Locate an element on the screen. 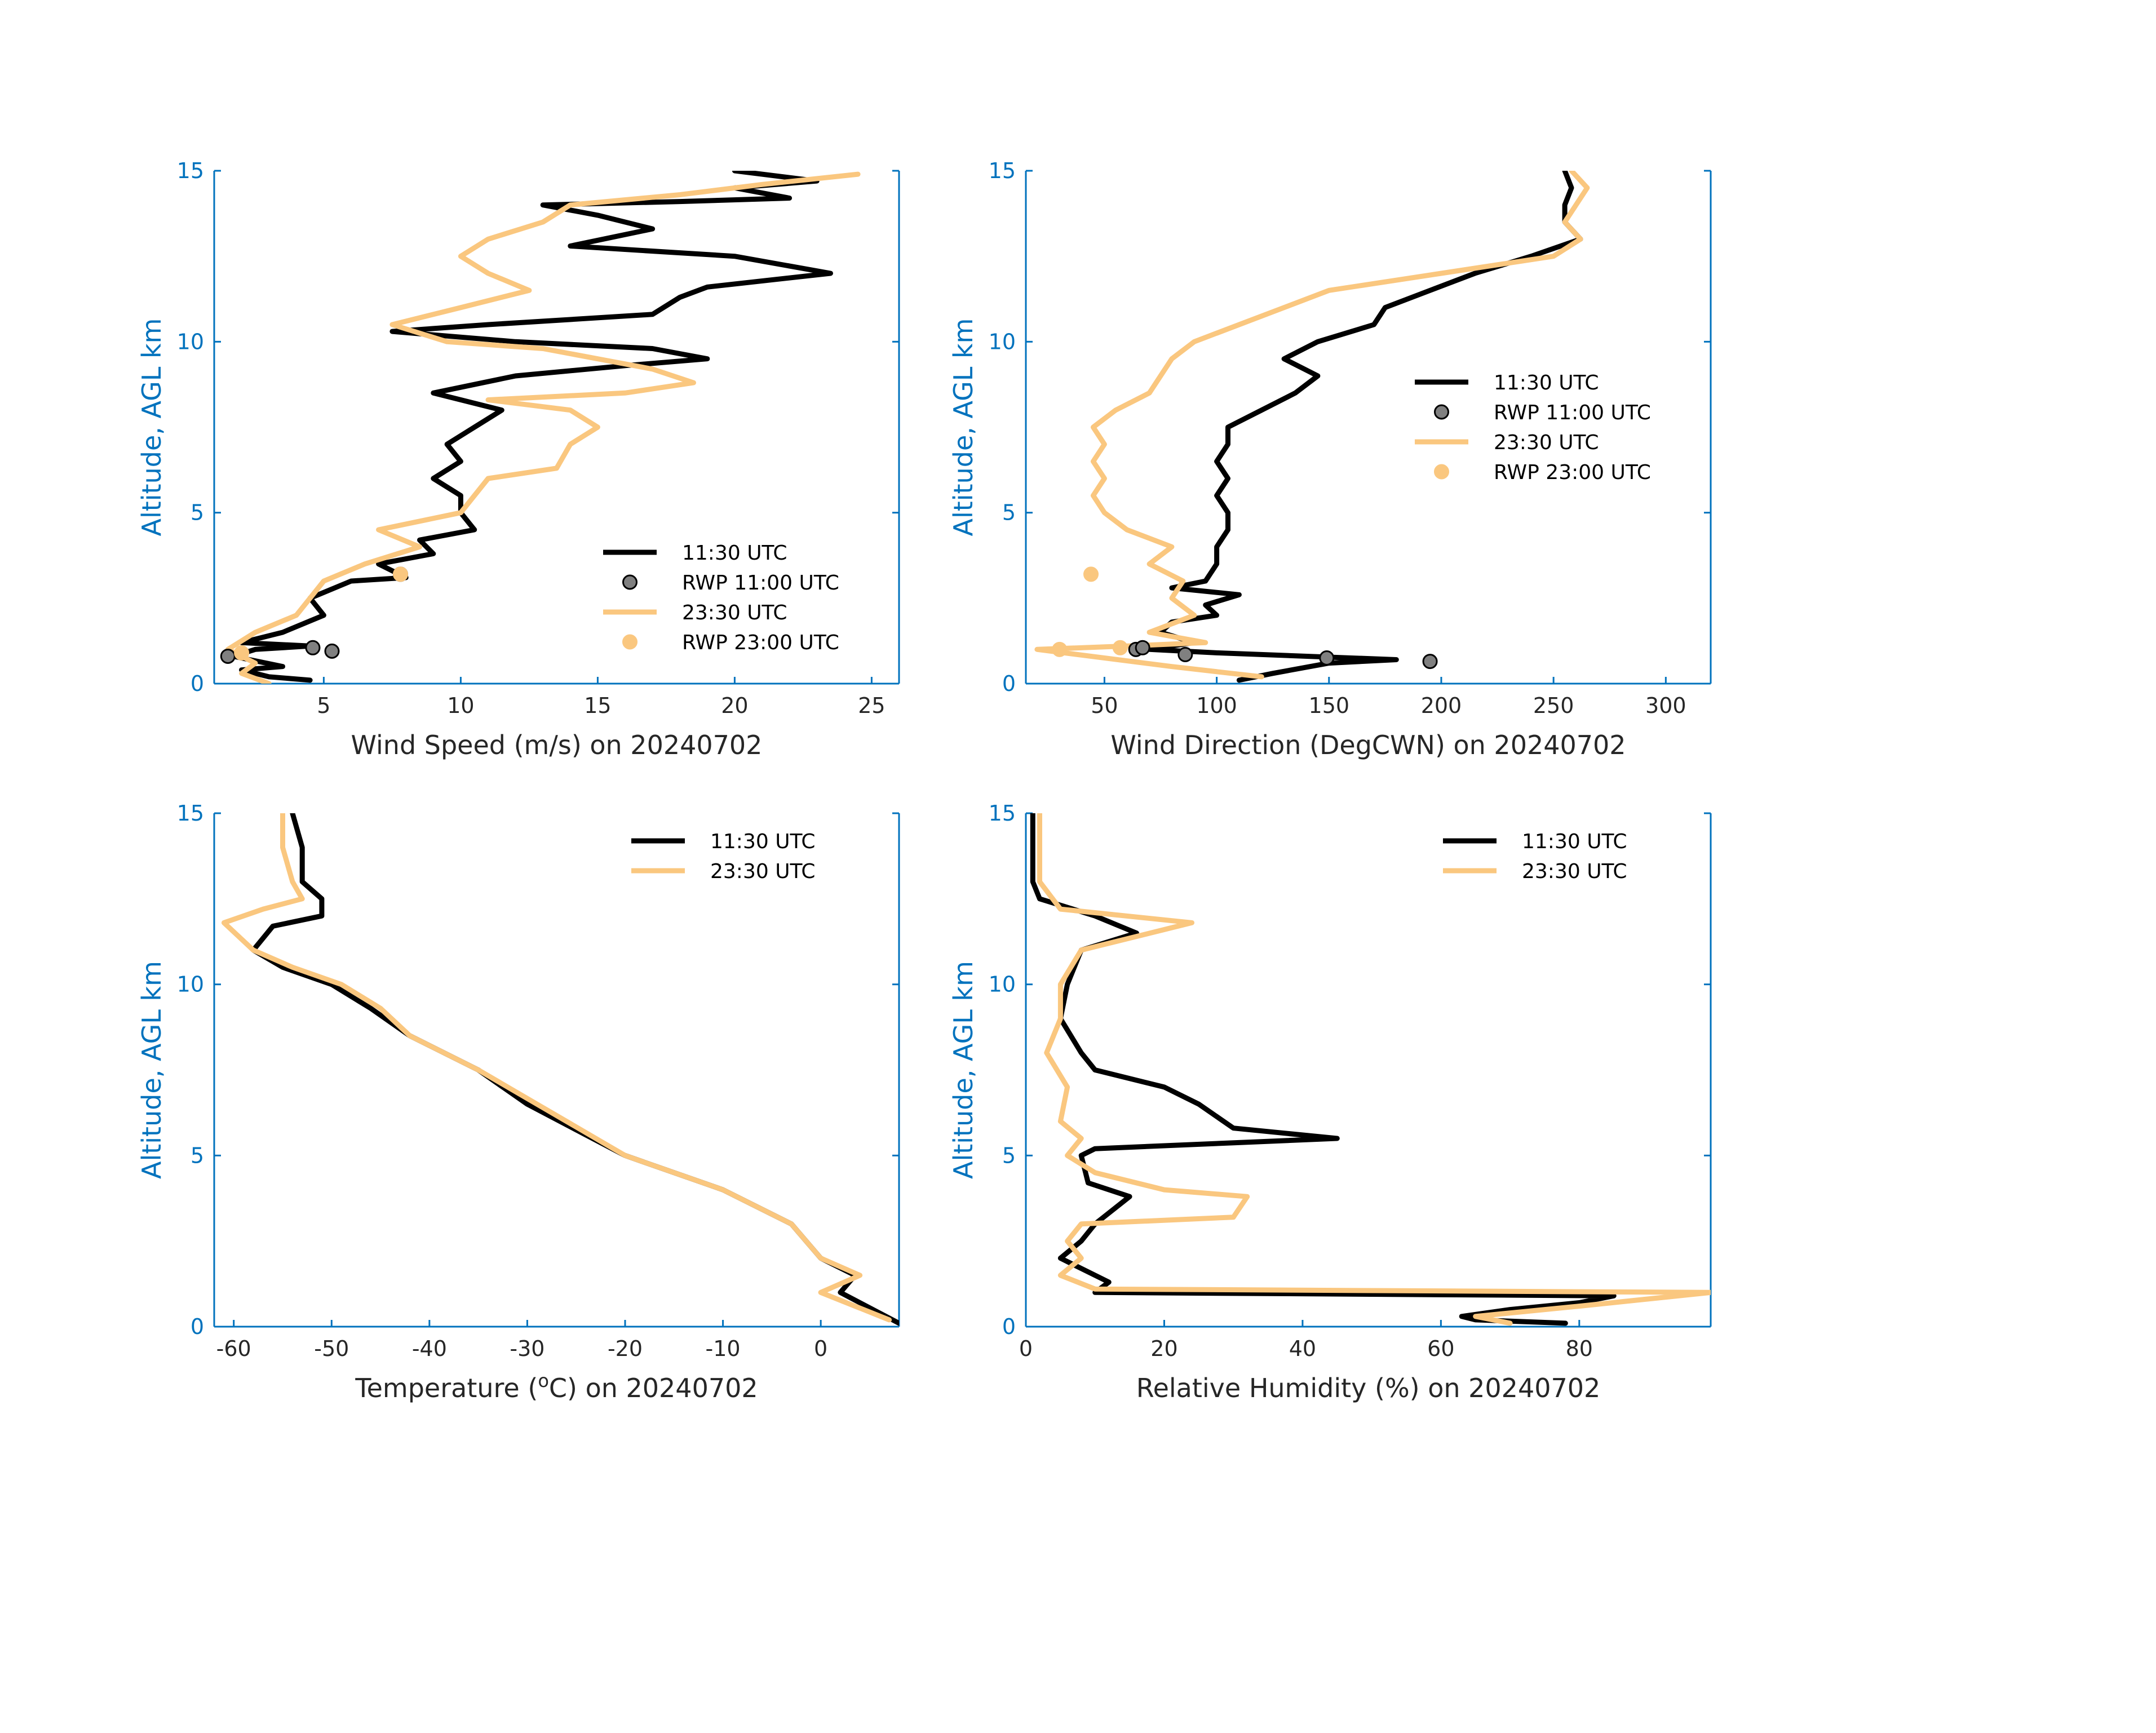 The width and height of the screenshot is (2156, 1733). x-tick-label: 250 is located at coordinates (1553, 705).